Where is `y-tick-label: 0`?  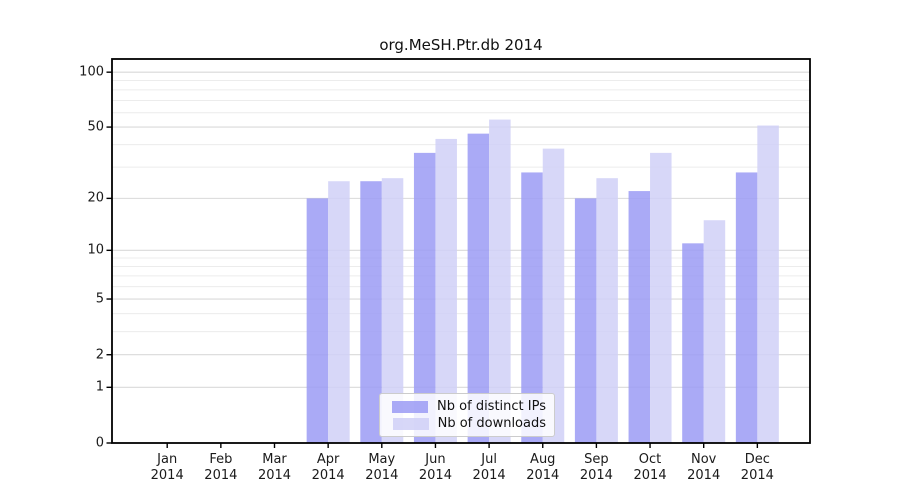 y-tick-label: 0 is located at coordinates (99, 443).